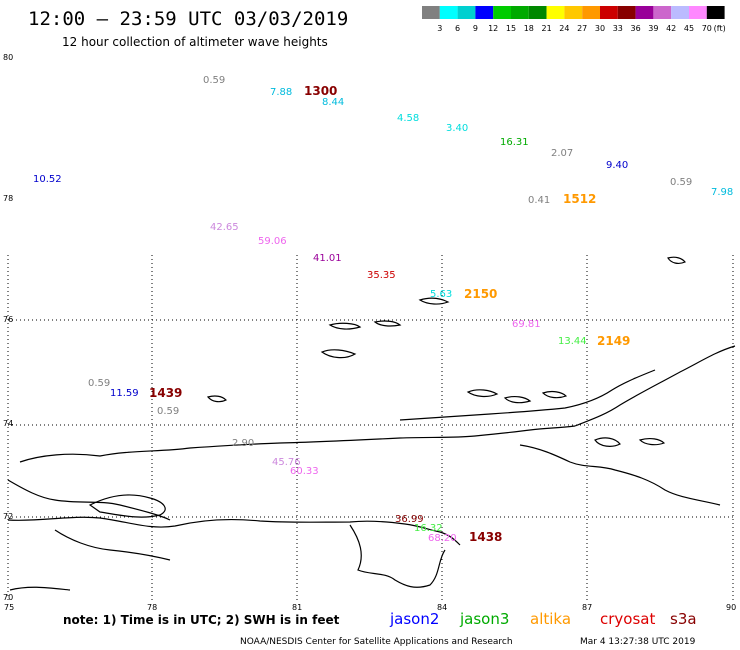  What do you see at coordinates (514, 142) in the screenshot?
I see `wave-height-label: 16.31` at bounding box center [514, 142].